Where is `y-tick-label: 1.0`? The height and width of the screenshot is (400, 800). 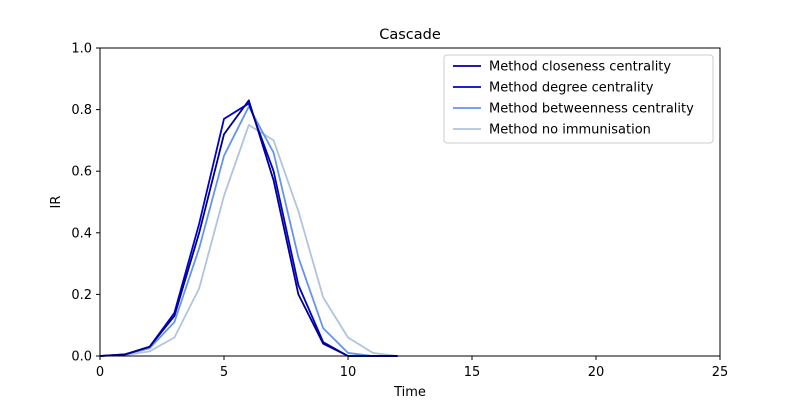
y-tick-label: 1.0 is located at coordinates (81, 49).